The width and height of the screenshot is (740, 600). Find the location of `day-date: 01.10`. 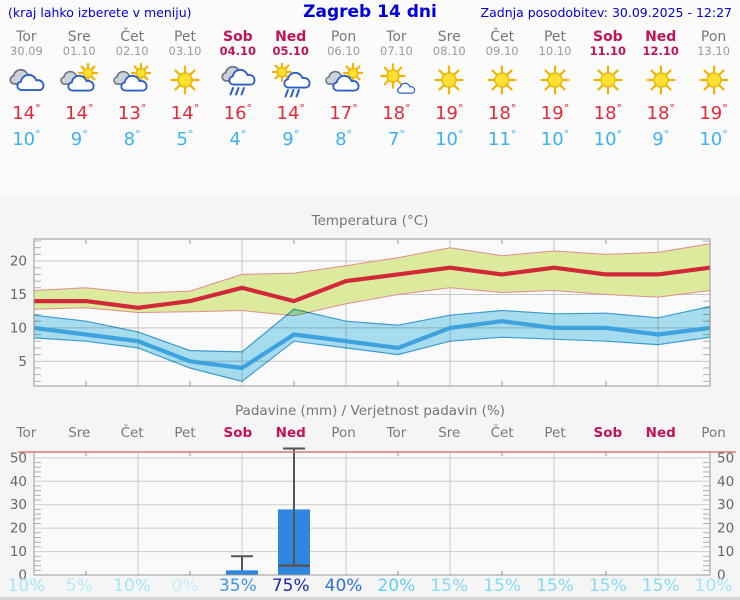

day-date: 01.10 is located at coordinates (79, 51).